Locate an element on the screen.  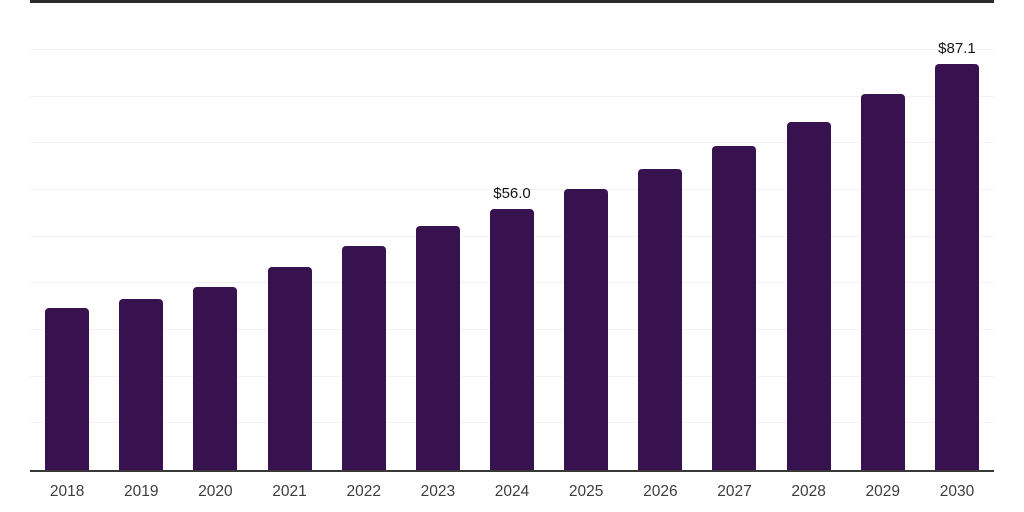
bar-slot-2019 is located at coordinates (141, 235).